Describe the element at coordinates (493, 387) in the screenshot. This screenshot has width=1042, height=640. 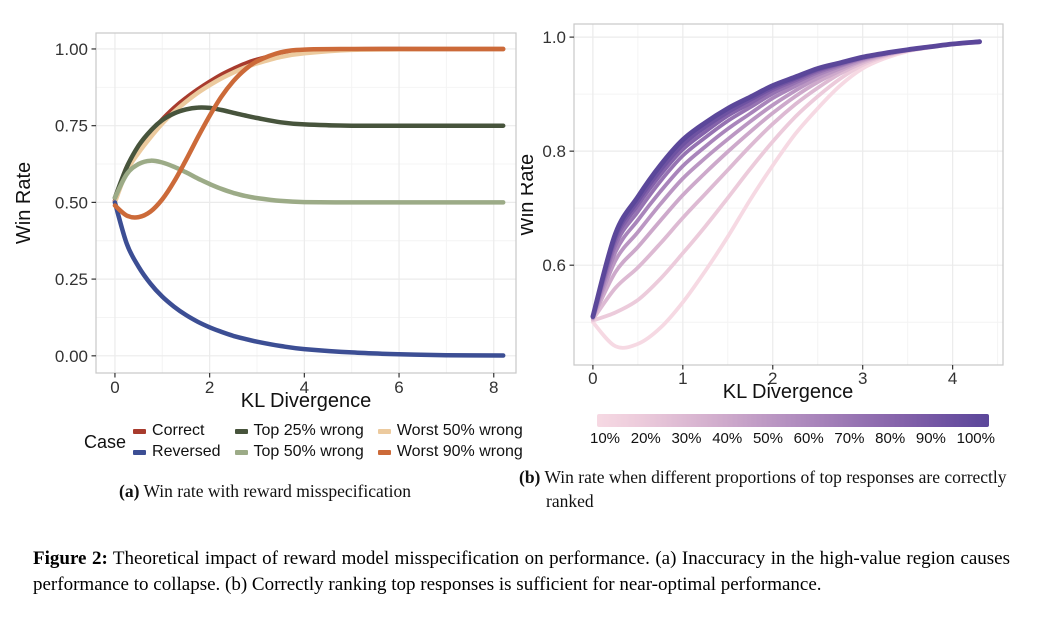
I see `x-tick-label: 8` at that location.